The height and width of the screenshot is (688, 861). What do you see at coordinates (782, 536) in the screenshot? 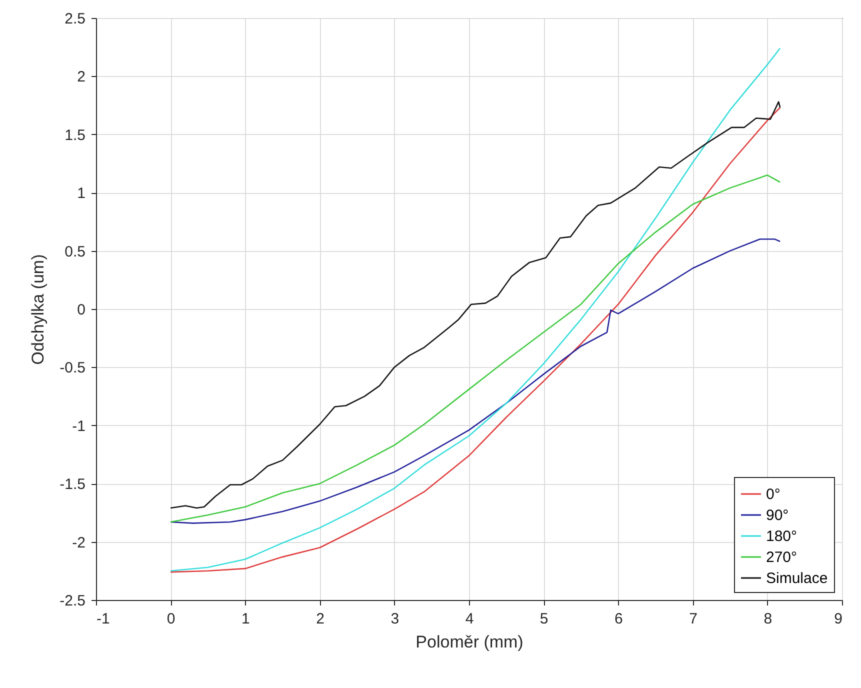
I see `legend-label: 180°` at bounding box center [782, 536].